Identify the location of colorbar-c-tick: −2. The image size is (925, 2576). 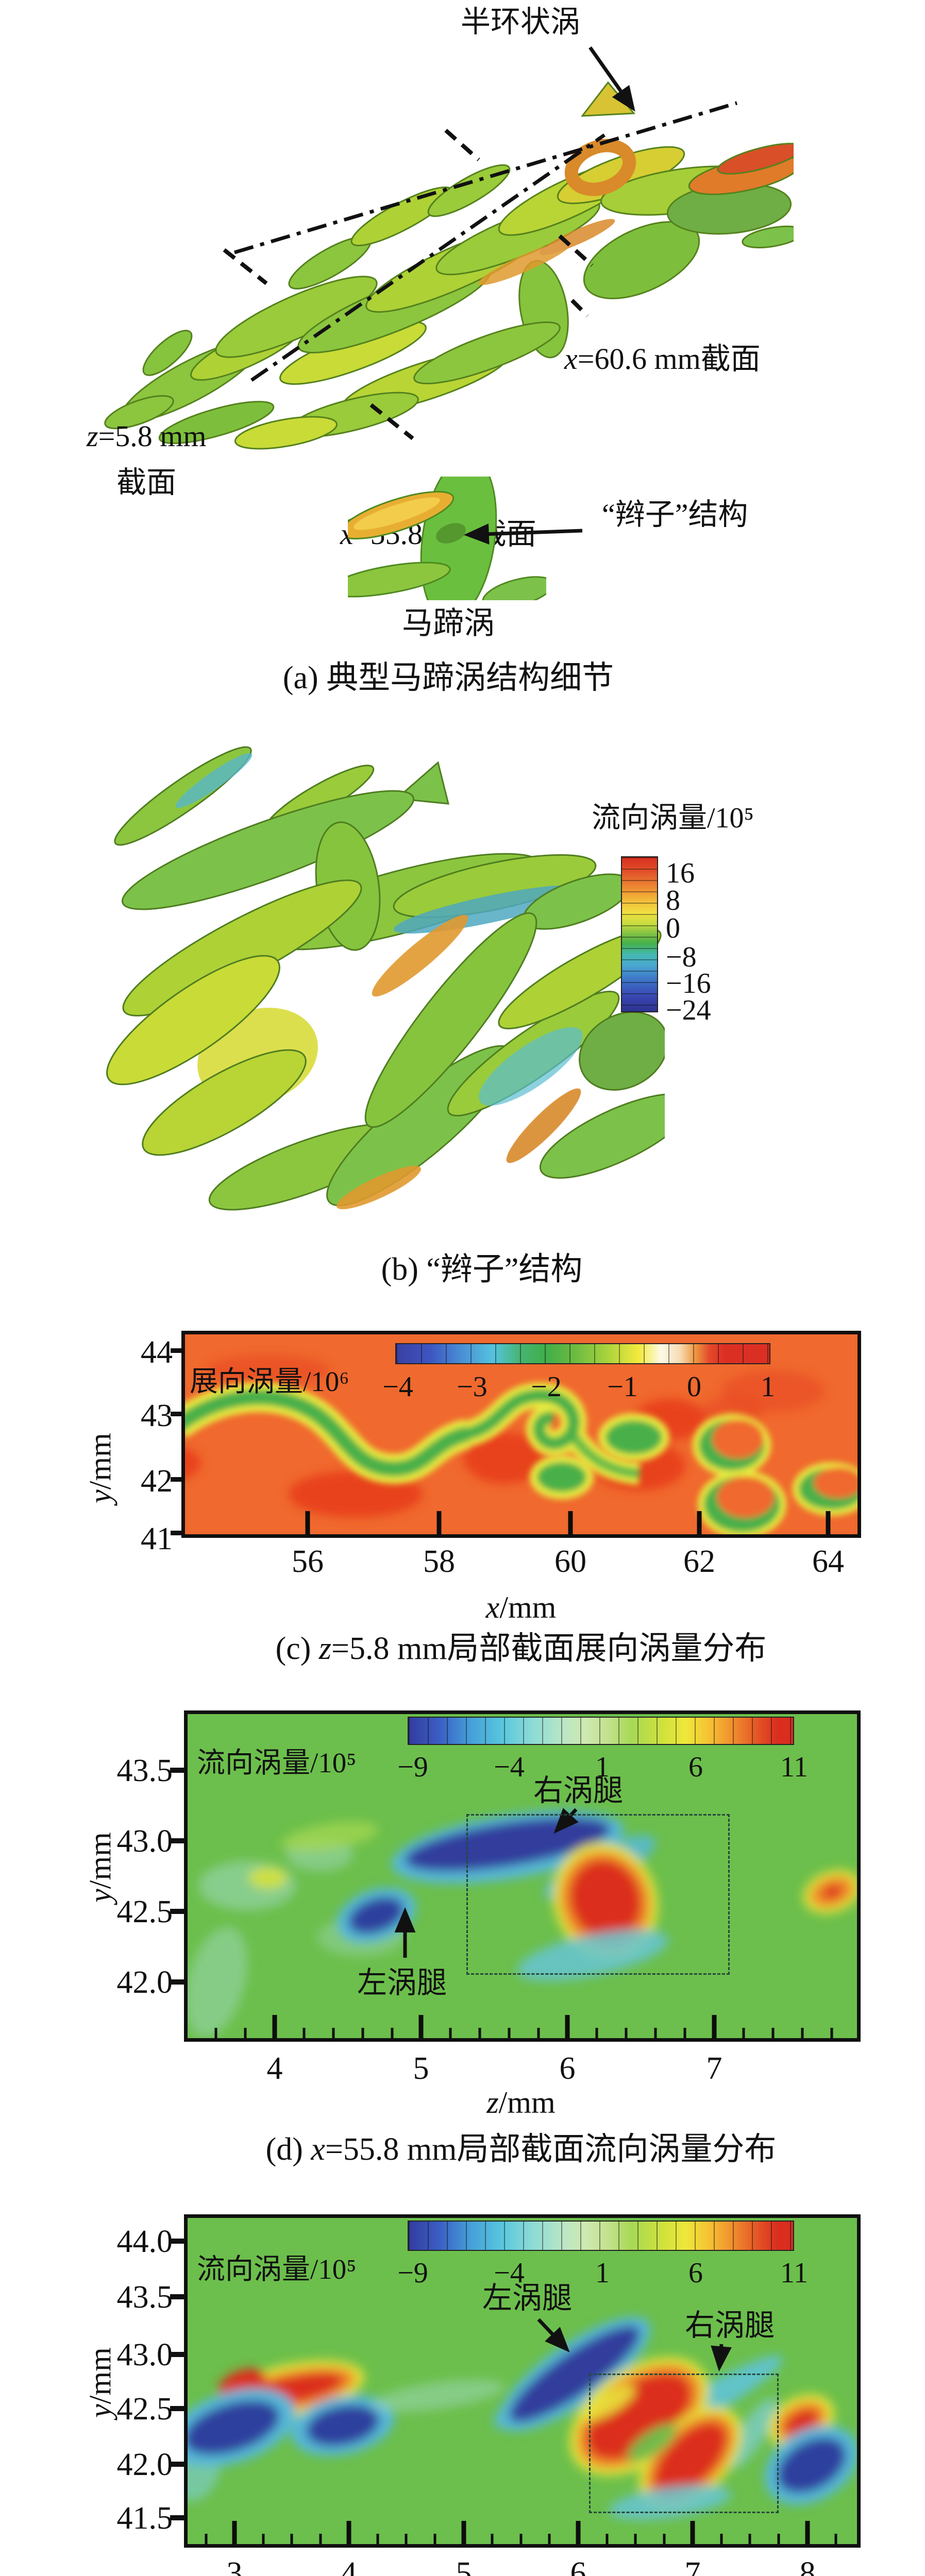
(546, 1387).